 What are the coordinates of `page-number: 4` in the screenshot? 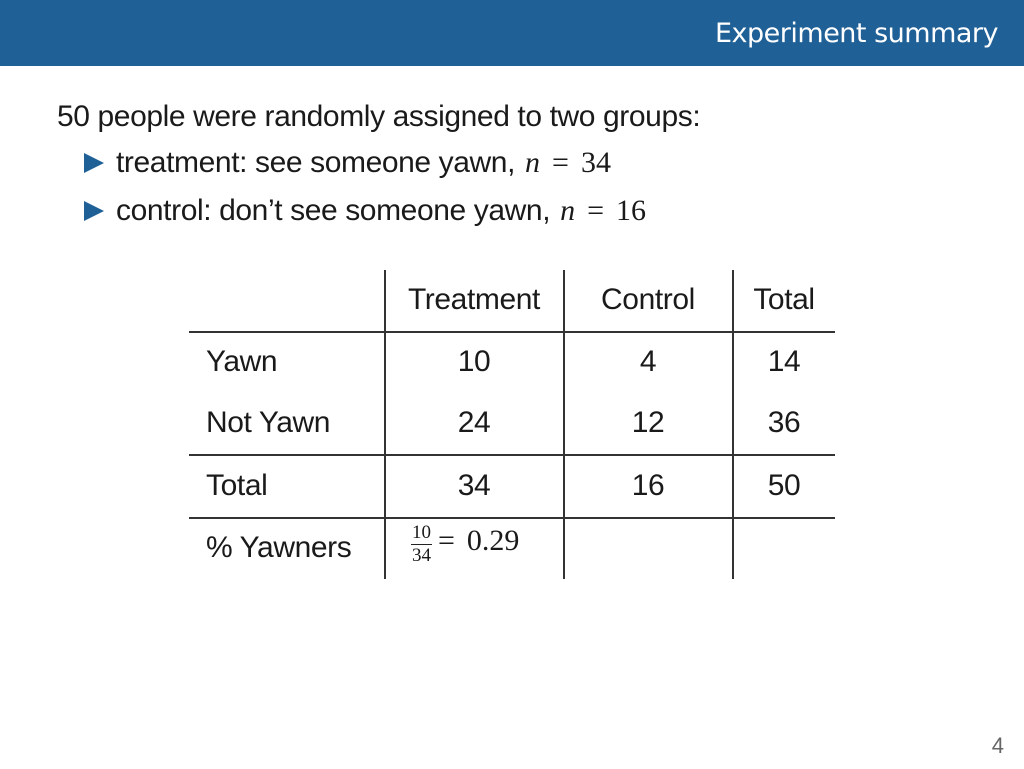 It's located at (997, 745).